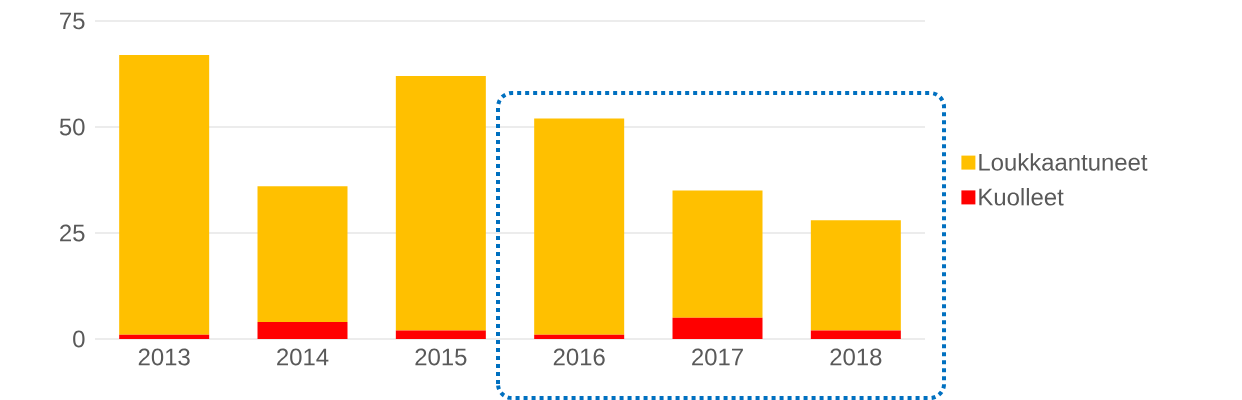 The image size is (1242, 400). I want to click on x-tick-label: 2016, so click(579, 357).